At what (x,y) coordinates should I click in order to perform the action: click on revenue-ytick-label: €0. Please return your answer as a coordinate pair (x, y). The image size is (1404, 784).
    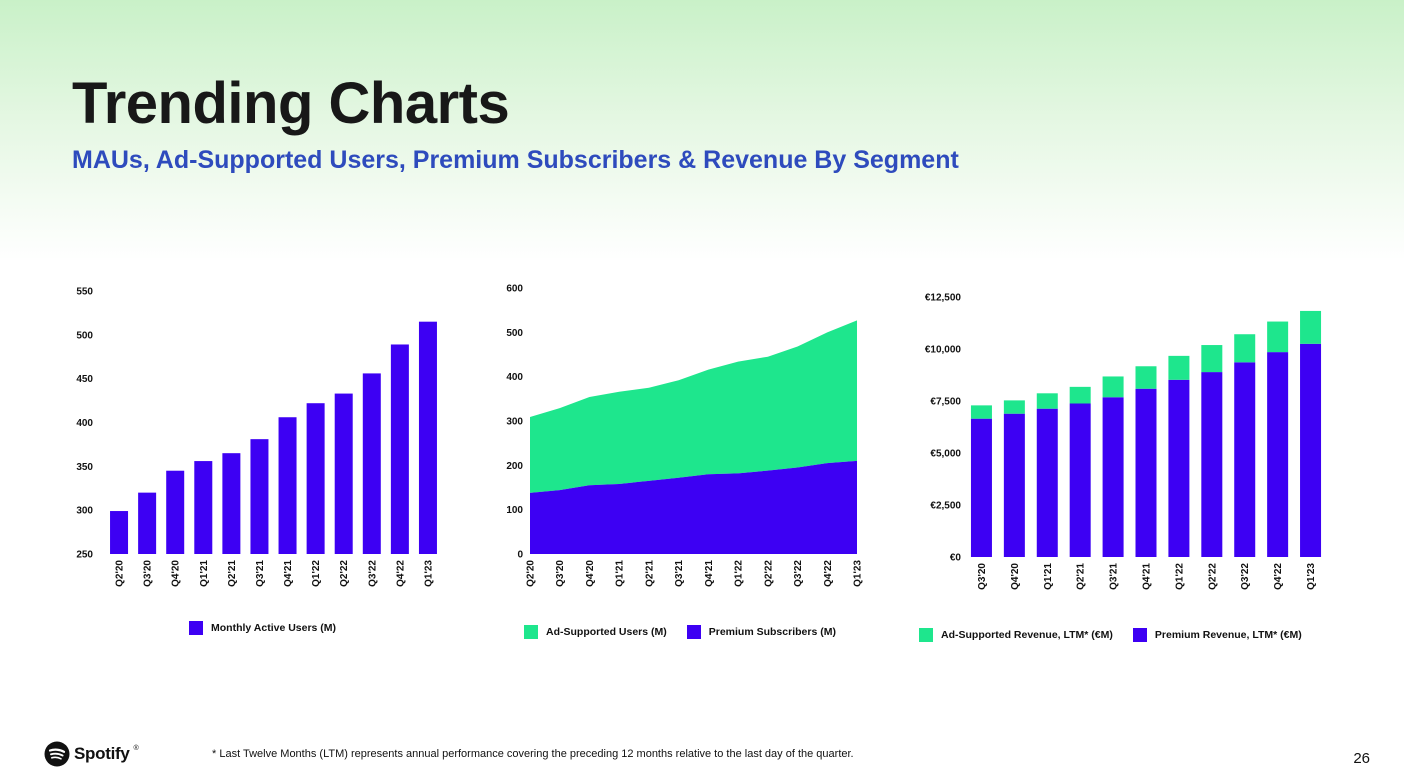
    Looking at the image, I should click on (956, 558).